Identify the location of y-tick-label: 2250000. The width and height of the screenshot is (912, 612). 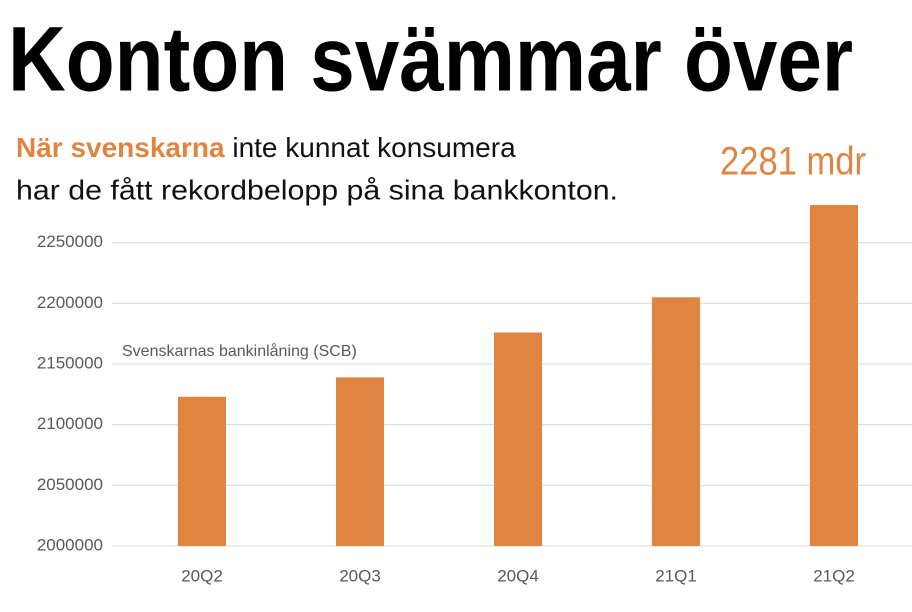
(70, 241).